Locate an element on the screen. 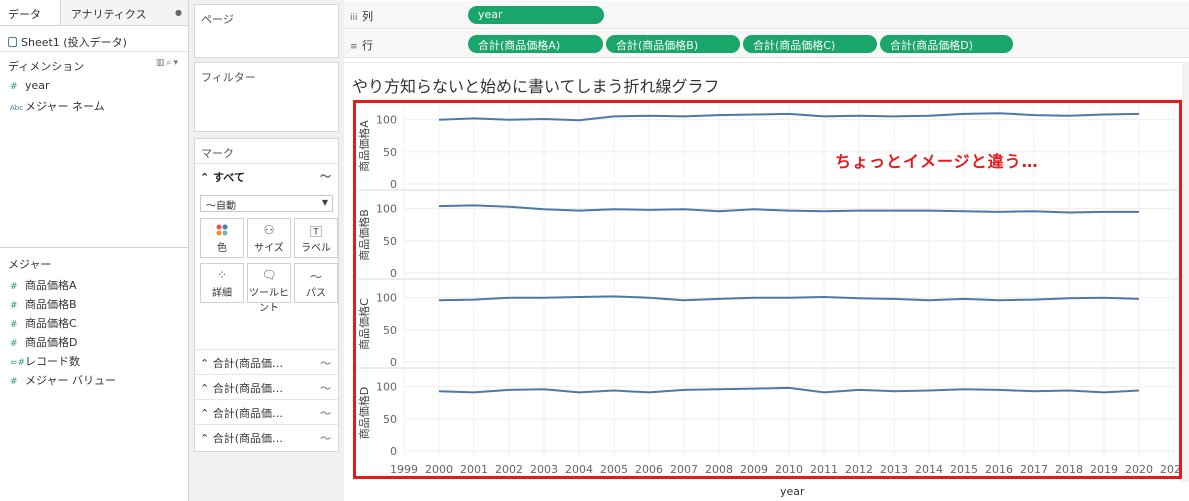  y-axis-title: 商品価格B is located at coordinates (364, 235).